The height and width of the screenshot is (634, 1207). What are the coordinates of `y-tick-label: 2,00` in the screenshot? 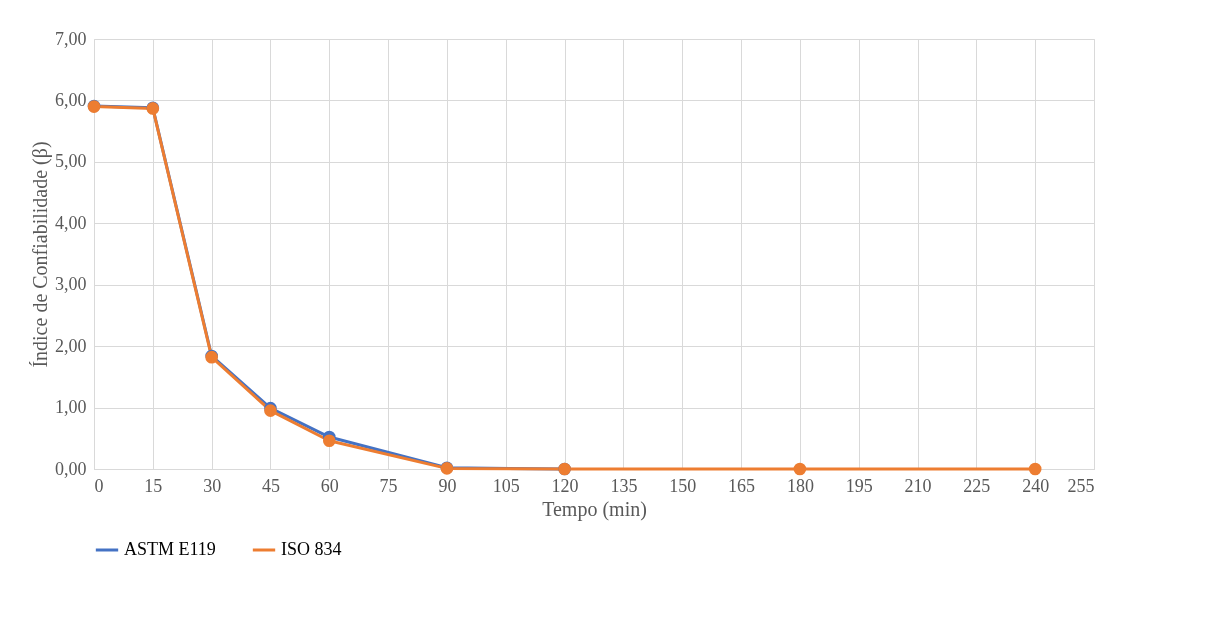 It's located at (71, 345).